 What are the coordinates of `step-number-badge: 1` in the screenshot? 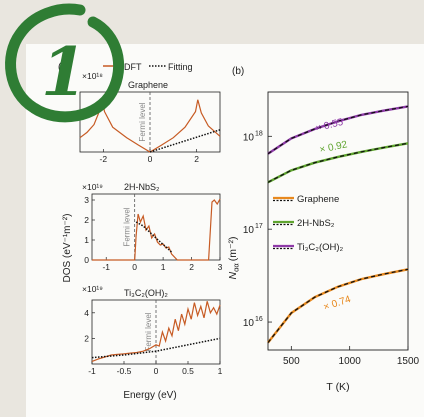 It's located at (65, 63).